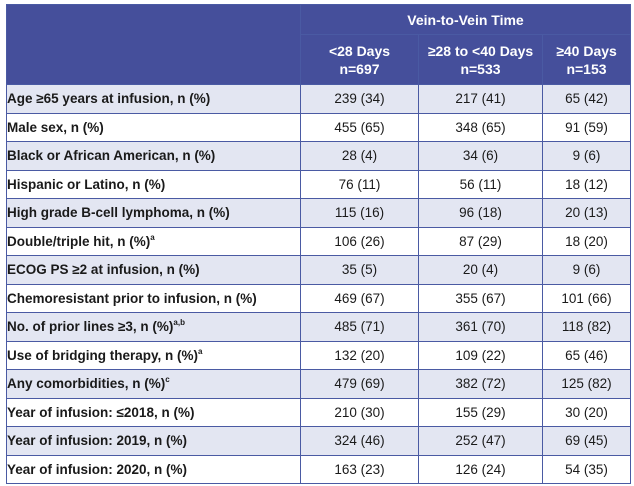 Image resolution: width=634 pixels, height=486 pixels. Describe the element at coordinates (586, 298) in the screenshot. I see `value-cell: 101 (66)` at that location.